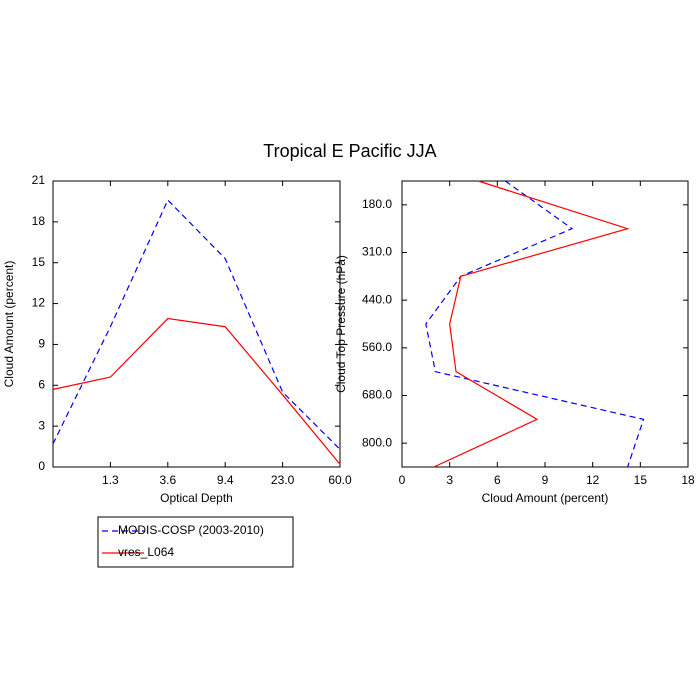  What do you see at coordinates (41, 344) in the screenshot?
I see `y-tick-label: 9` at bounding box center [41, 344].